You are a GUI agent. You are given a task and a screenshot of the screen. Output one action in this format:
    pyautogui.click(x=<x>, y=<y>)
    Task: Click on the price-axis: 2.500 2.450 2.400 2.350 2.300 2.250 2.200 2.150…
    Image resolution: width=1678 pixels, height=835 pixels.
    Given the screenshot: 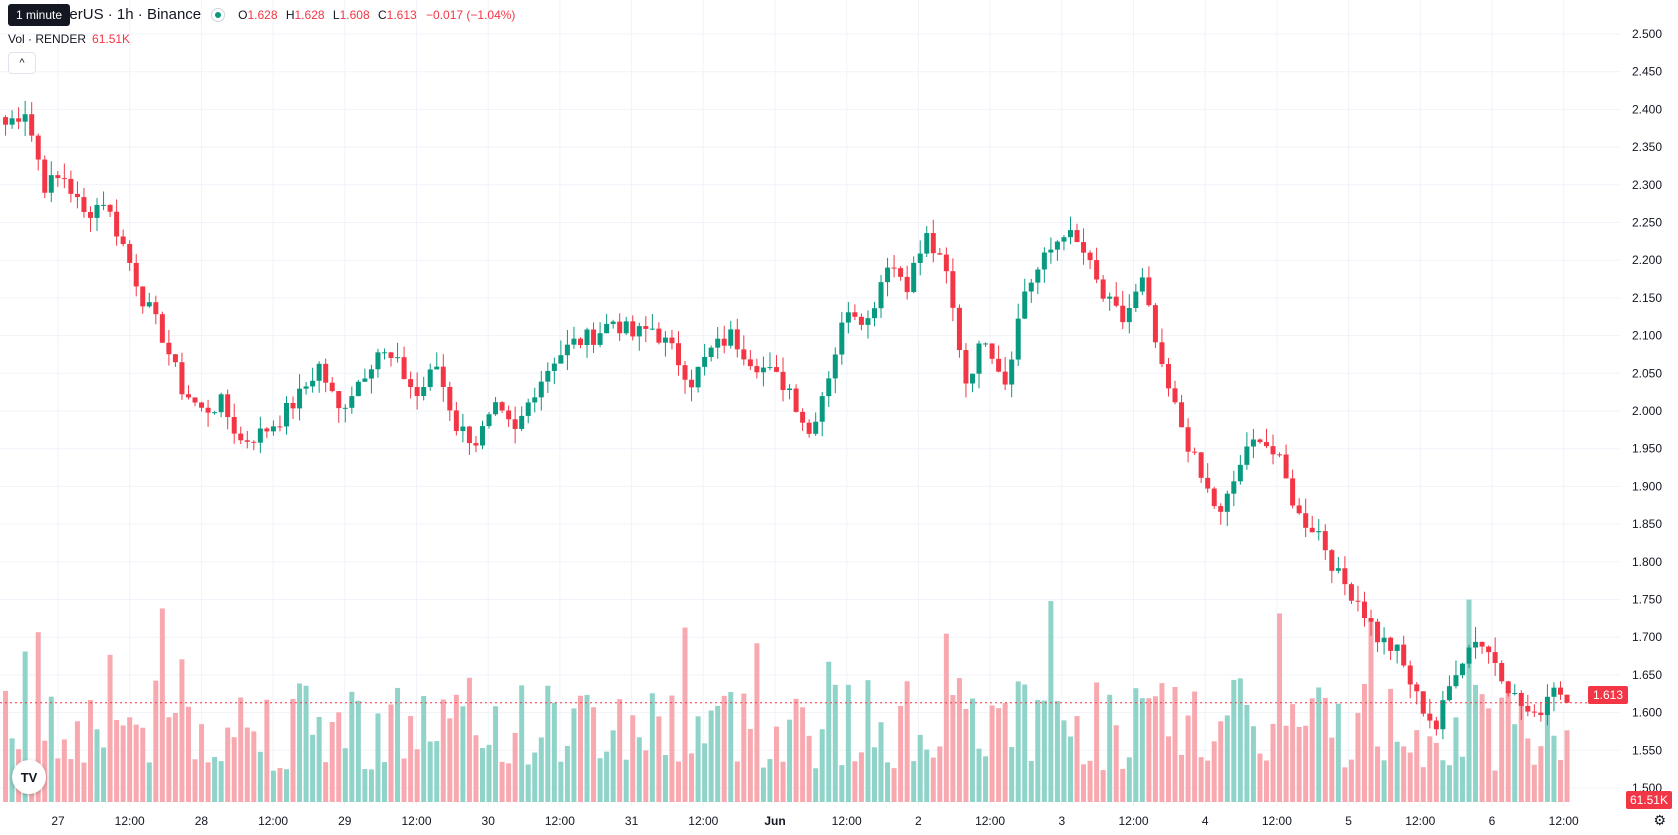 What is the action you would take?
    pyautogui.click(x=1647, y=411)
    